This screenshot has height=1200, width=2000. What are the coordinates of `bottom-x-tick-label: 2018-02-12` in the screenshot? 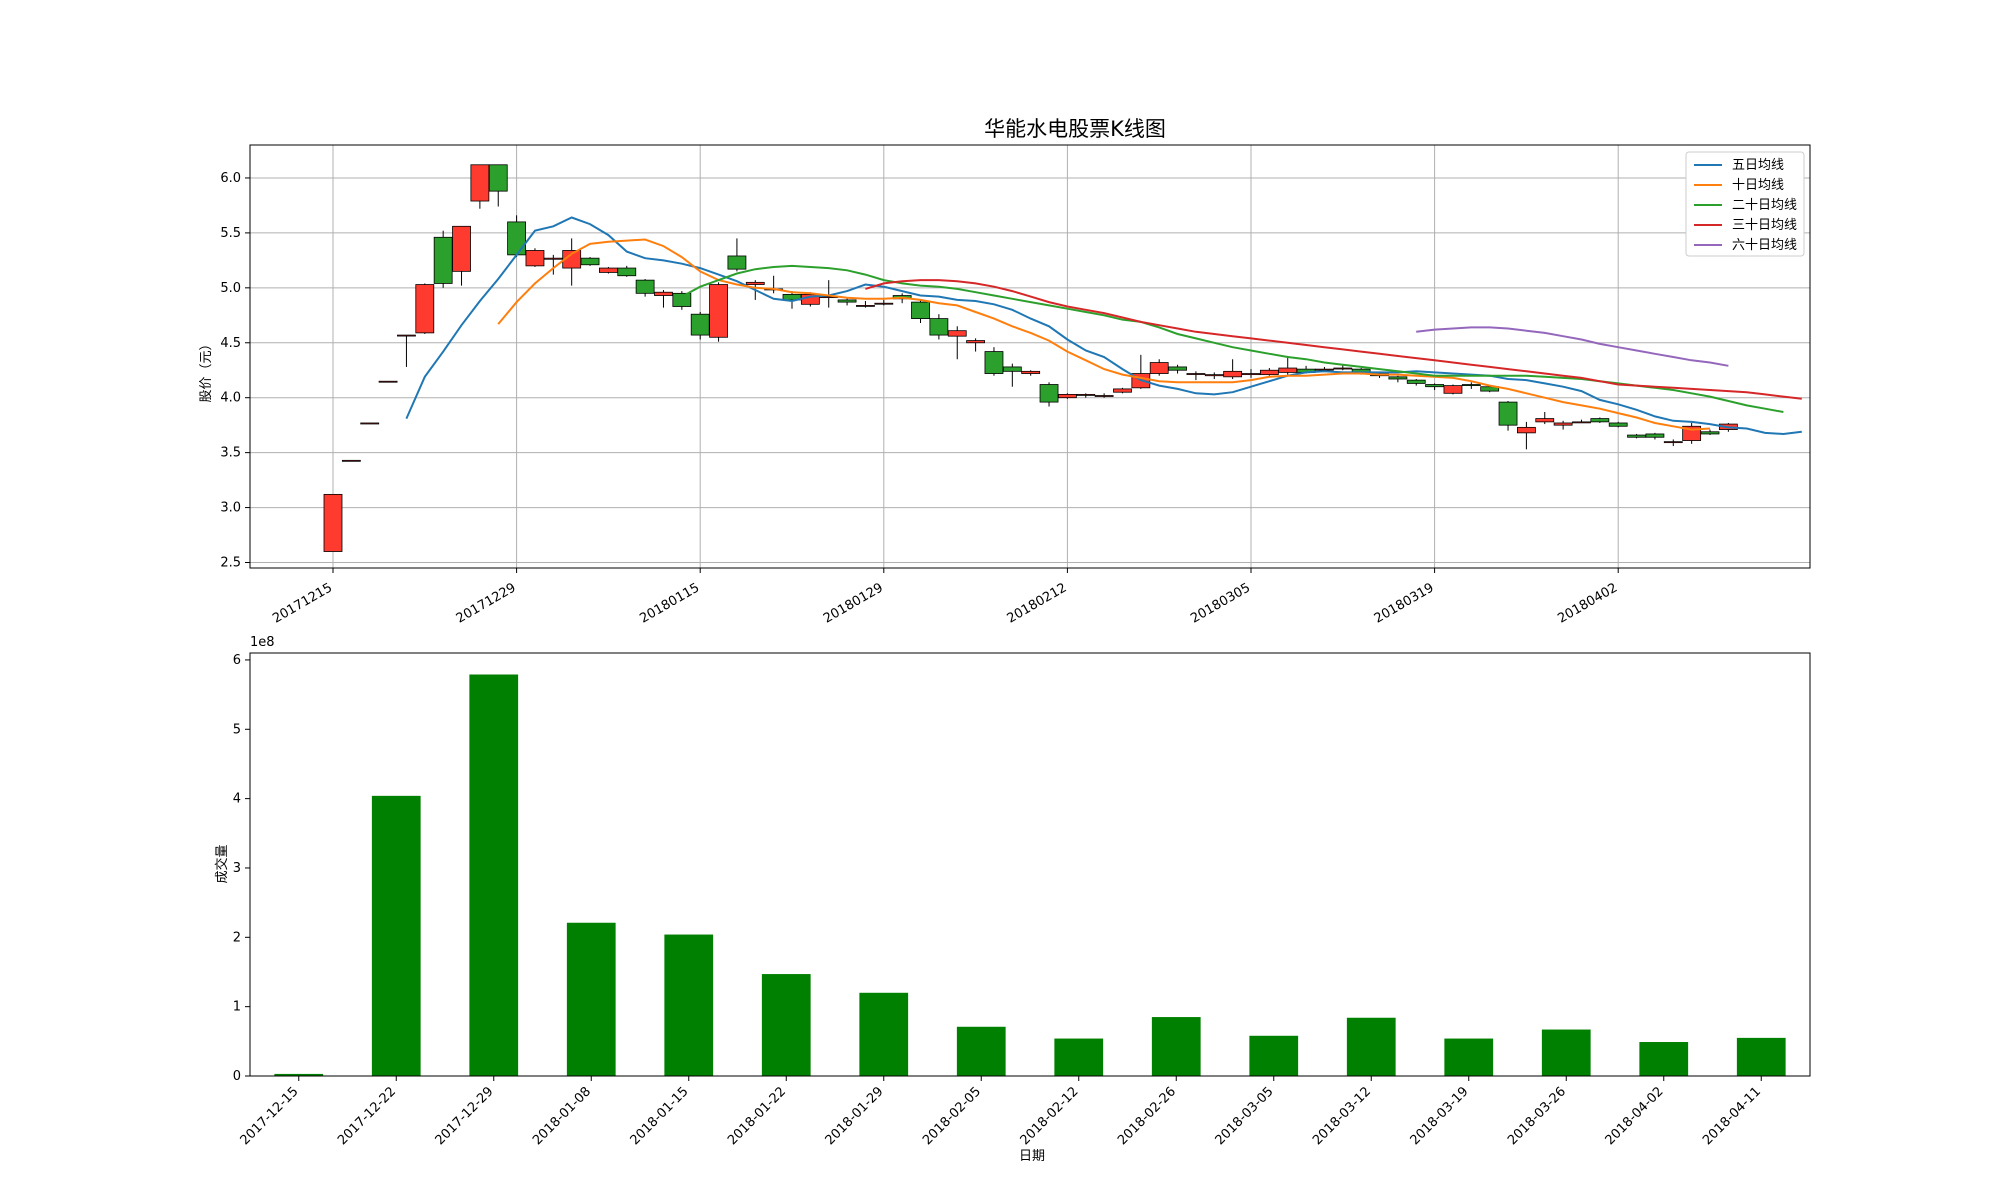 It's located at (1050, 1116).